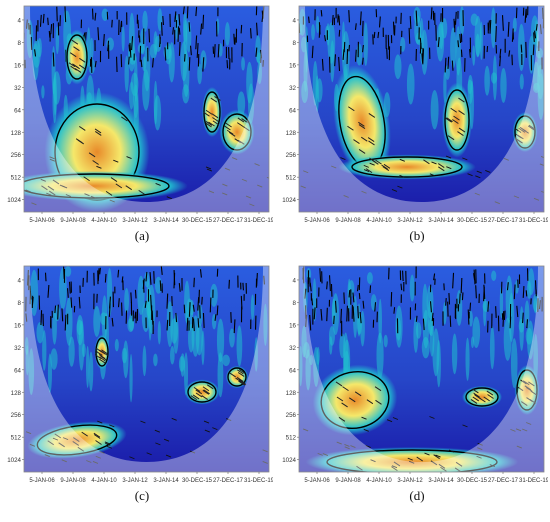 The image size is (550, 522). What do you see at coordinates (17, 65) in the screenshot?
I see `y-tick-label: 16` at bounding box center [17, 65].